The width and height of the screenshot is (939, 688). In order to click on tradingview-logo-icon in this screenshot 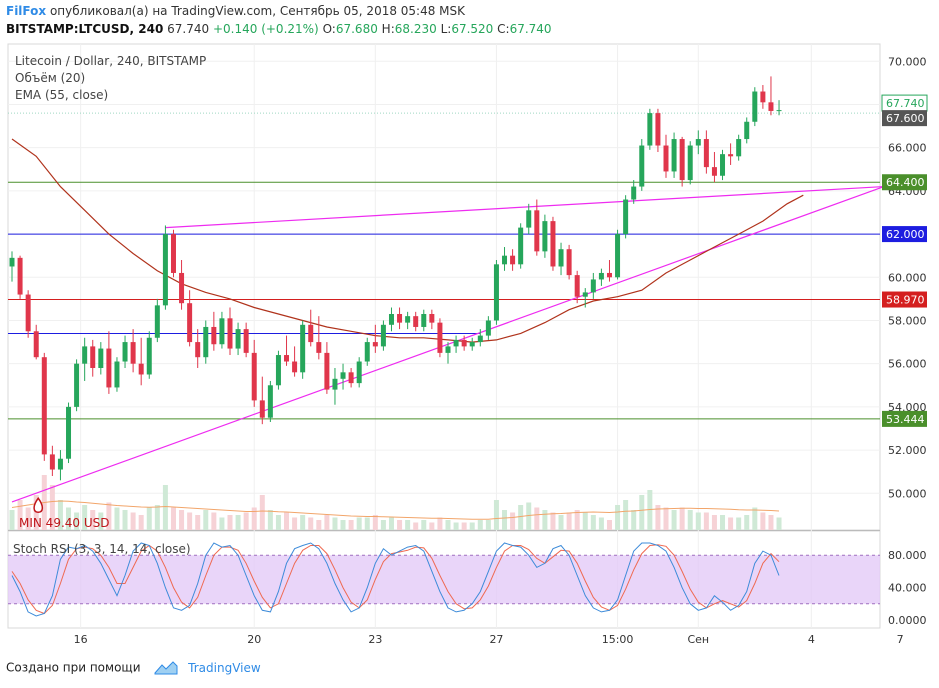, I will do `click(166, 668)`.